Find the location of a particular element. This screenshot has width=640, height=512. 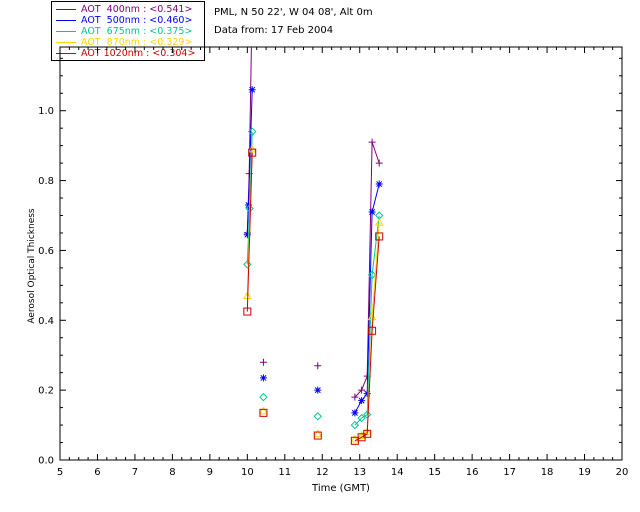

legend-item-1020nm: AOT 1020nm : <0.304> is located at coordinates (125, 53).